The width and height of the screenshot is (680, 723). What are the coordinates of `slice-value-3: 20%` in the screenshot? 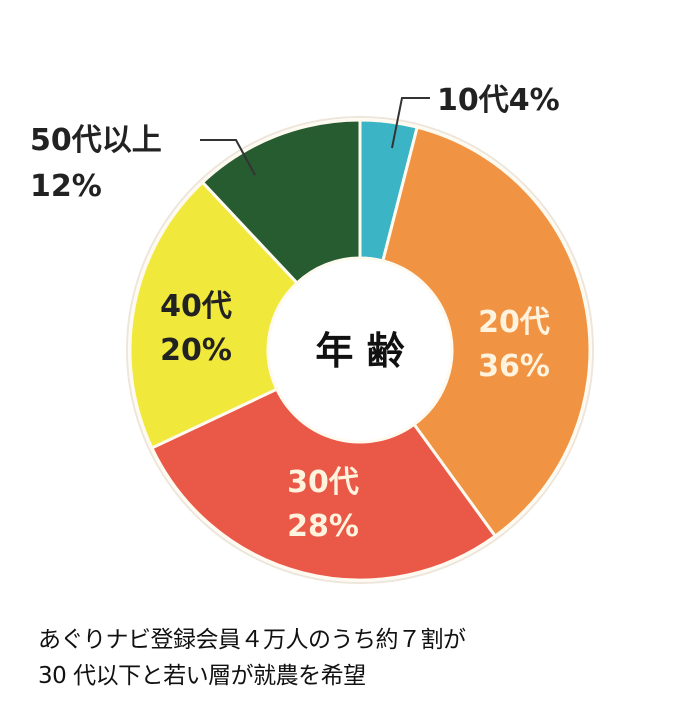 It's located at (196, 350).